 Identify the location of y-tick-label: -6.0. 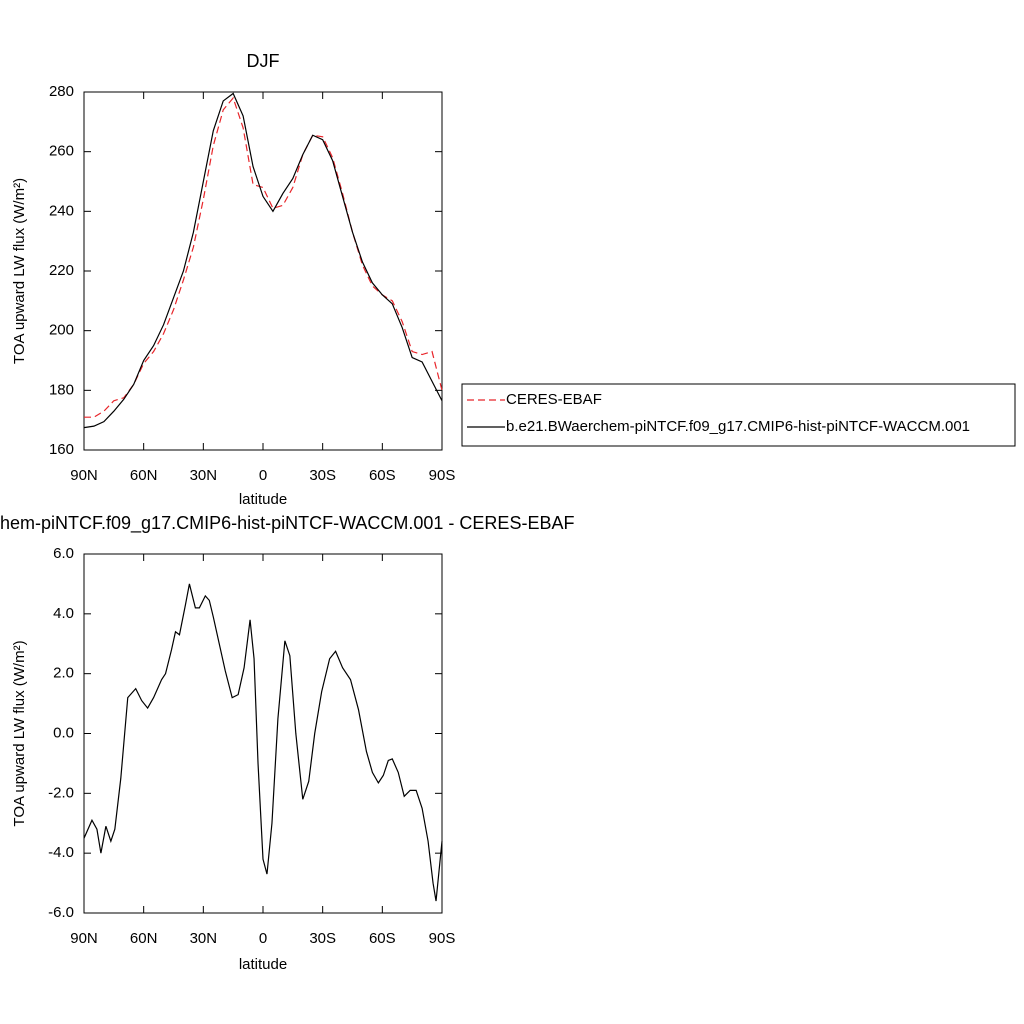
(61, 912).